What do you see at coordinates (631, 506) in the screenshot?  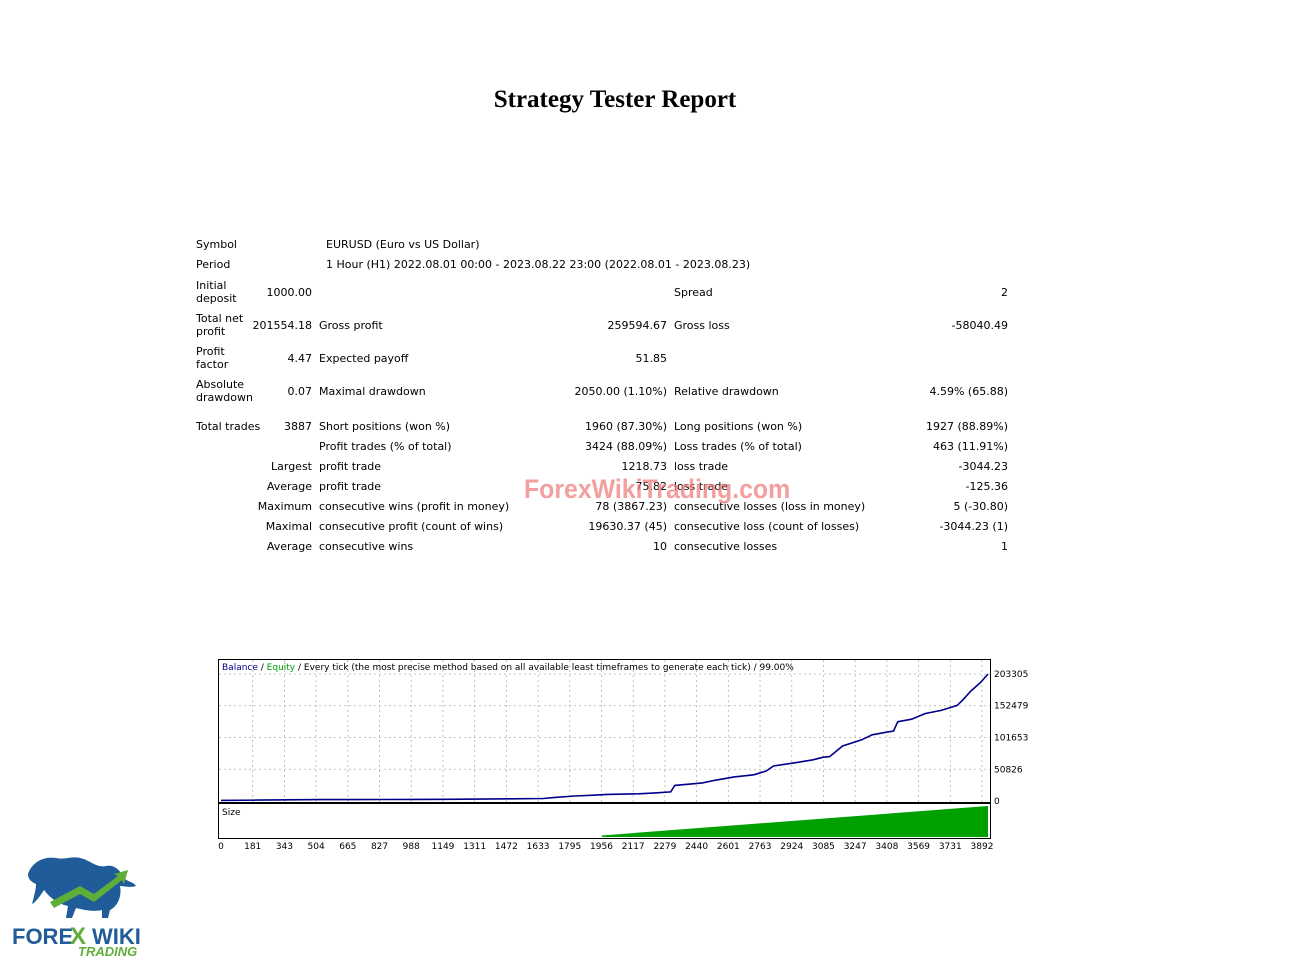 I see `max-consecutive-wins-value: 78 (3867.23)` at bounding box center [631, 506].